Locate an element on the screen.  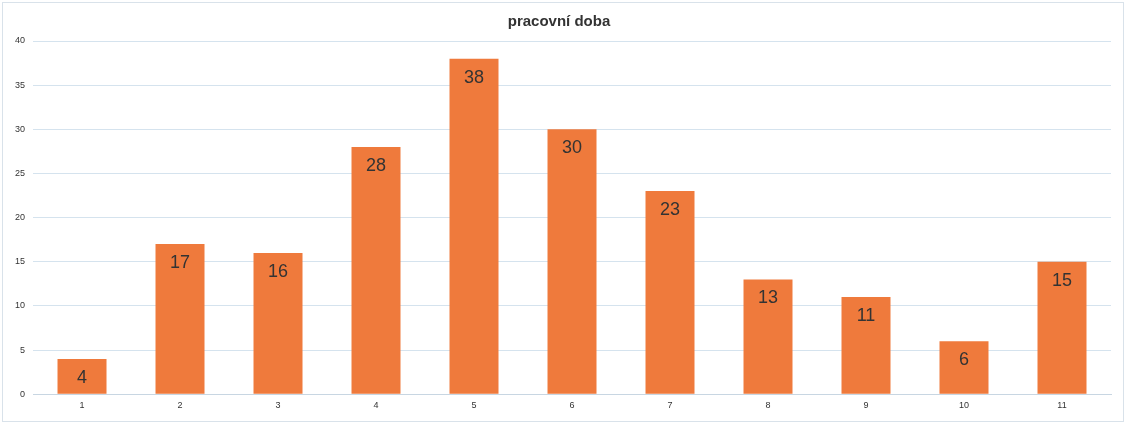
x-tick-label: 10 is located at coordinates (964, 405).